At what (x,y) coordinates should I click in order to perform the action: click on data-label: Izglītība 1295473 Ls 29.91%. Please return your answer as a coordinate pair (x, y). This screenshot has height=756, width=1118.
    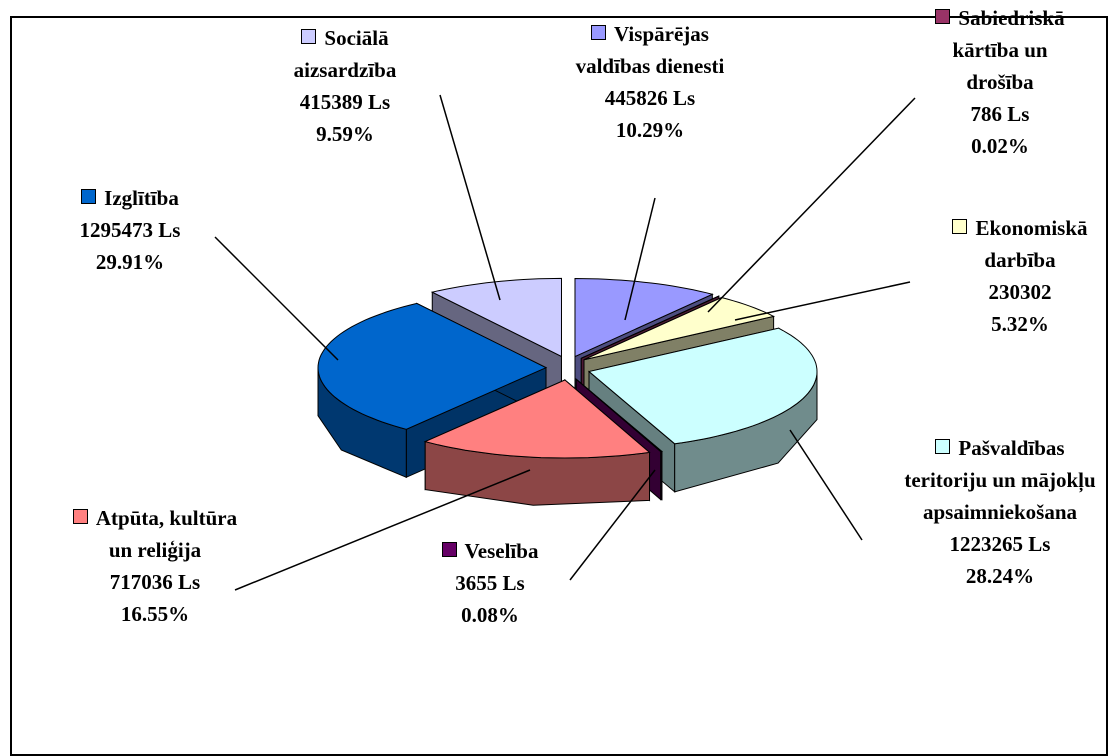
    Looking at the image, I should click on (130, 230).